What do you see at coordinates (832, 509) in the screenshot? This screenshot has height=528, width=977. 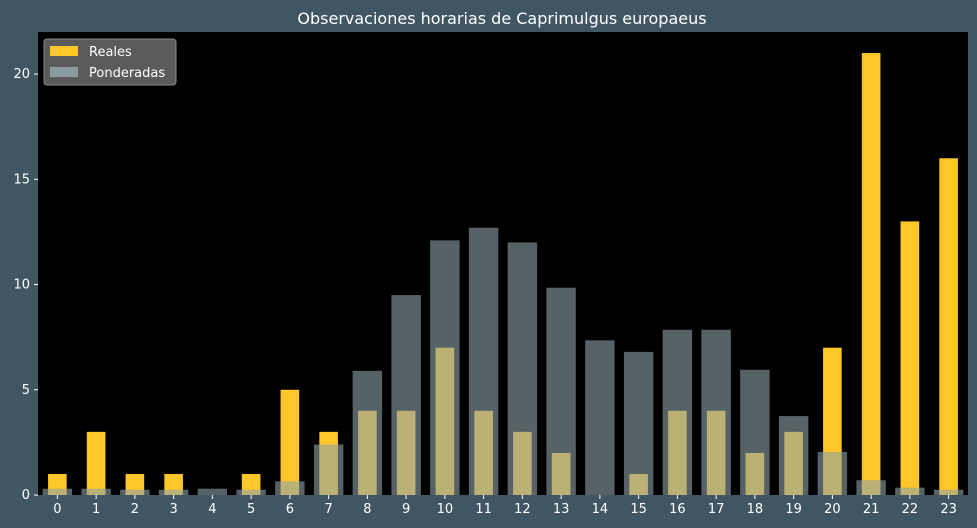 I see `x-tick-label-20: 20` at bounding box center [832, 509].